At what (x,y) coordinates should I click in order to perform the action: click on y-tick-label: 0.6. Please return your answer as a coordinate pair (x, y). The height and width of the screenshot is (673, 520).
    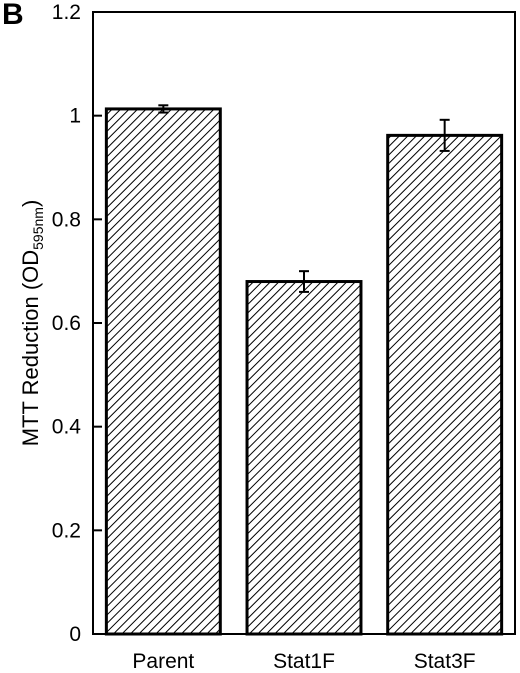
    Looking at the image, I should click on (66, 323).